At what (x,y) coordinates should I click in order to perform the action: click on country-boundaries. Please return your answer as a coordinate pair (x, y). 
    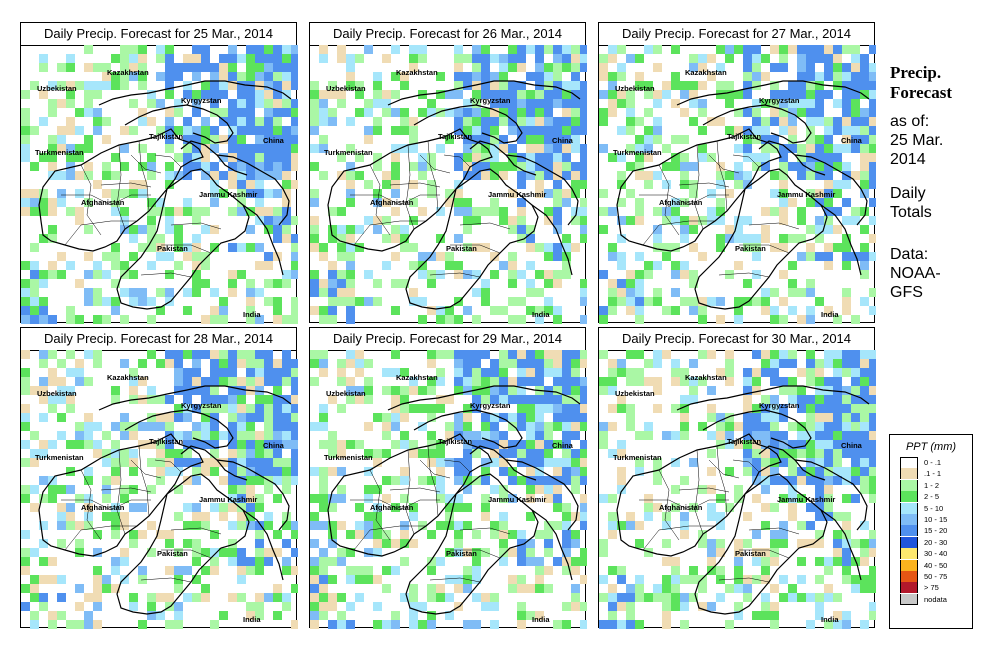
    Looking at the image, I should click on (743, 500).